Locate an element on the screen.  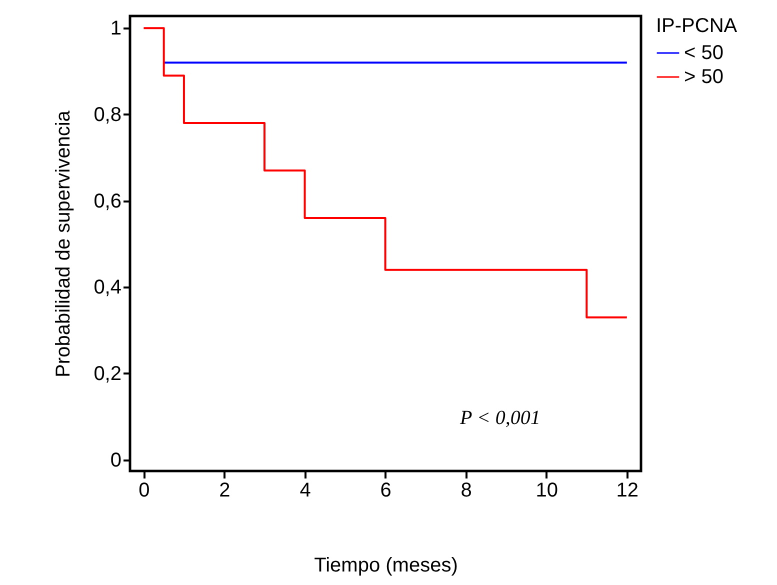
x-tick-label: 0 is located at coordinates (144, 491).